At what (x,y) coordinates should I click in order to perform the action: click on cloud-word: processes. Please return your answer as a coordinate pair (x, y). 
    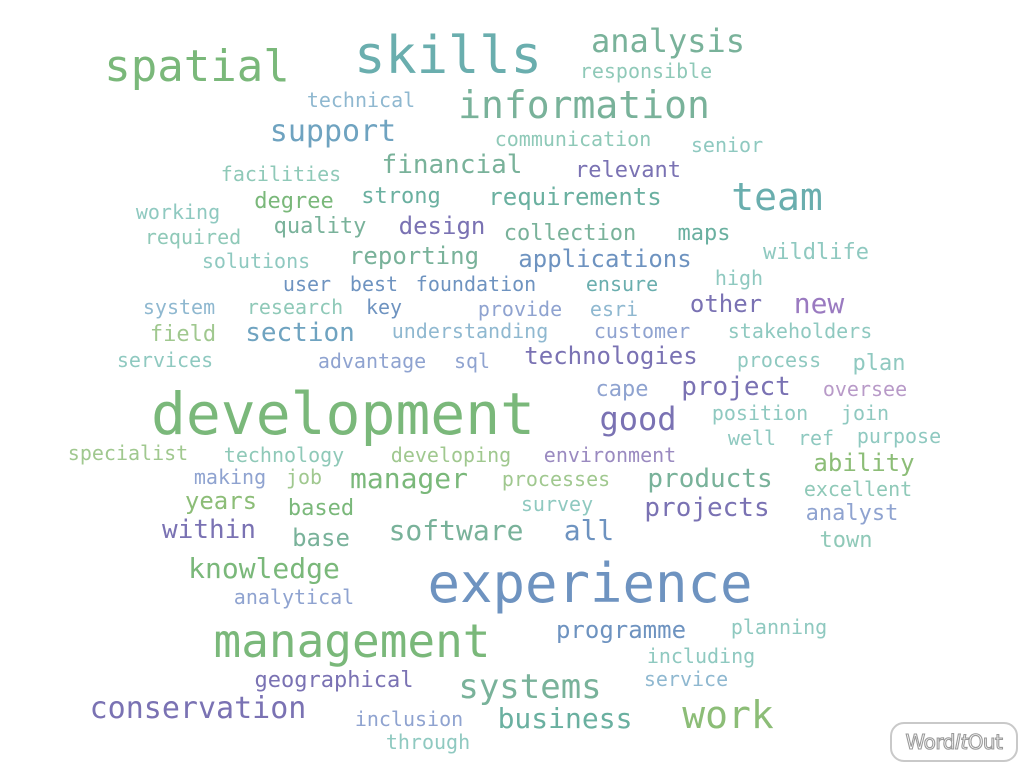
    Looking at the image, I should click on (556, 479).